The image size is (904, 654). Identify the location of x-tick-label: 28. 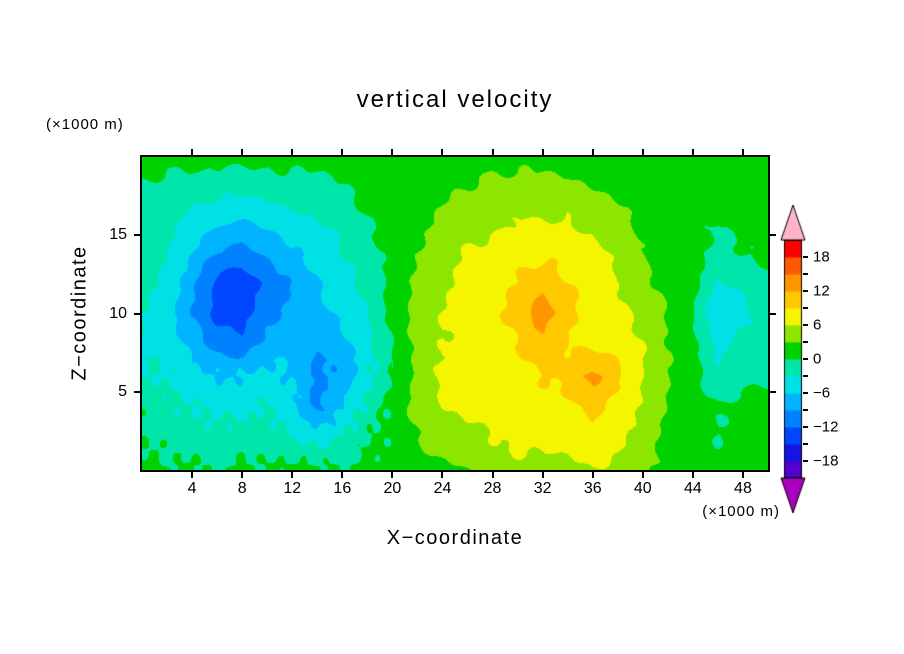
(492, 488).